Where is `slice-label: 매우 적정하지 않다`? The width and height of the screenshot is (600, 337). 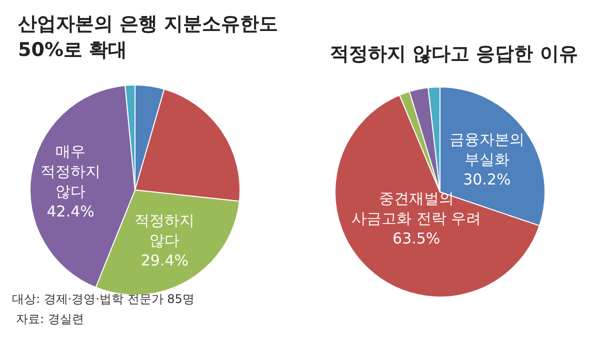 slice-label: 매우 적정하지 않다 is located at coordinates (70, 171).